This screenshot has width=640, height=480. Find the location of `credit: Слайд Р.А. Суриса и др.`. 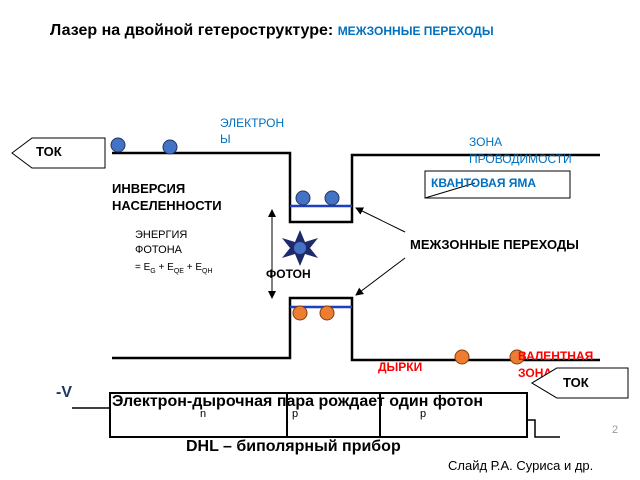

credit: Слайд Р.А. Суриса и др. is located at coordinates (521, 465).